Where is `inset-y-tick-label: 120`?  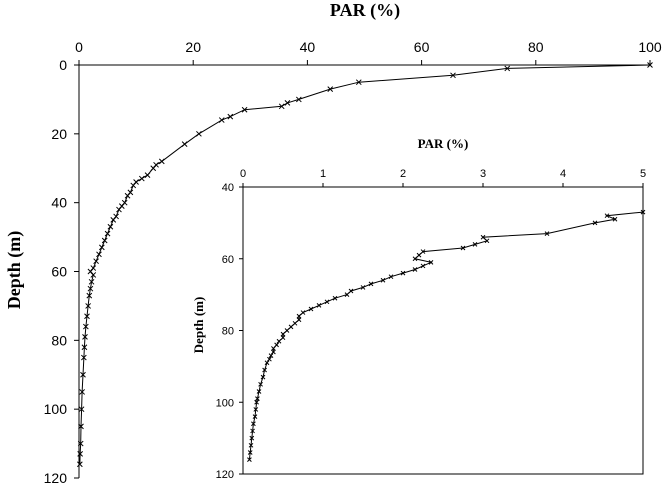
inset-y-tick-label: 120 is located at coordinates (225, 475).